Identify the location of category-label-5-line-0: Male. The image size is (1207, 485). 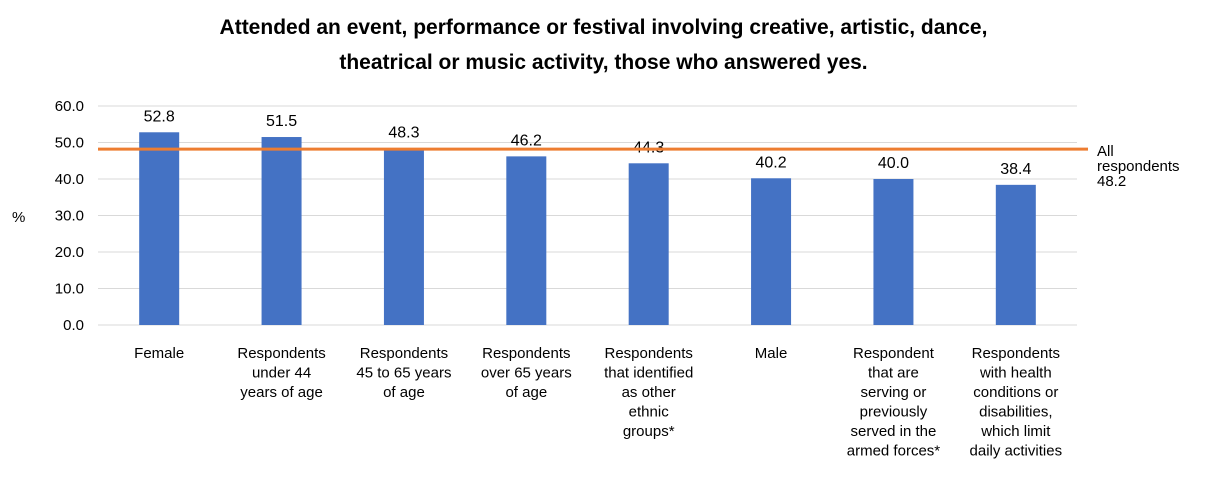
(771, 353).